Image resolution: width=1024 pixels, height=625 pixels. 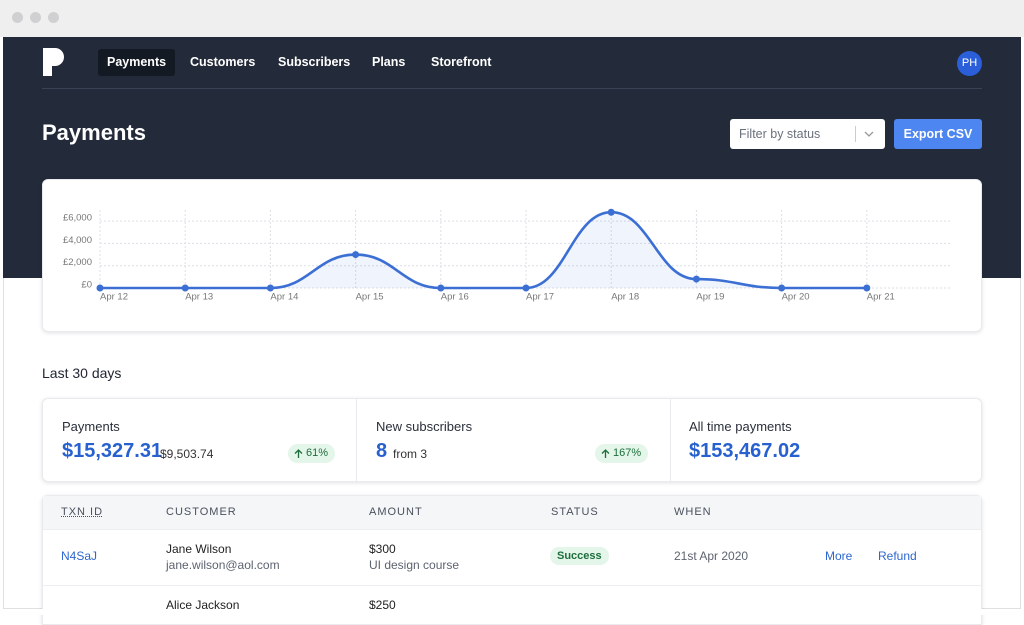 I want to click on x-tick-label: Apr 19, so click(x=710, y=297).